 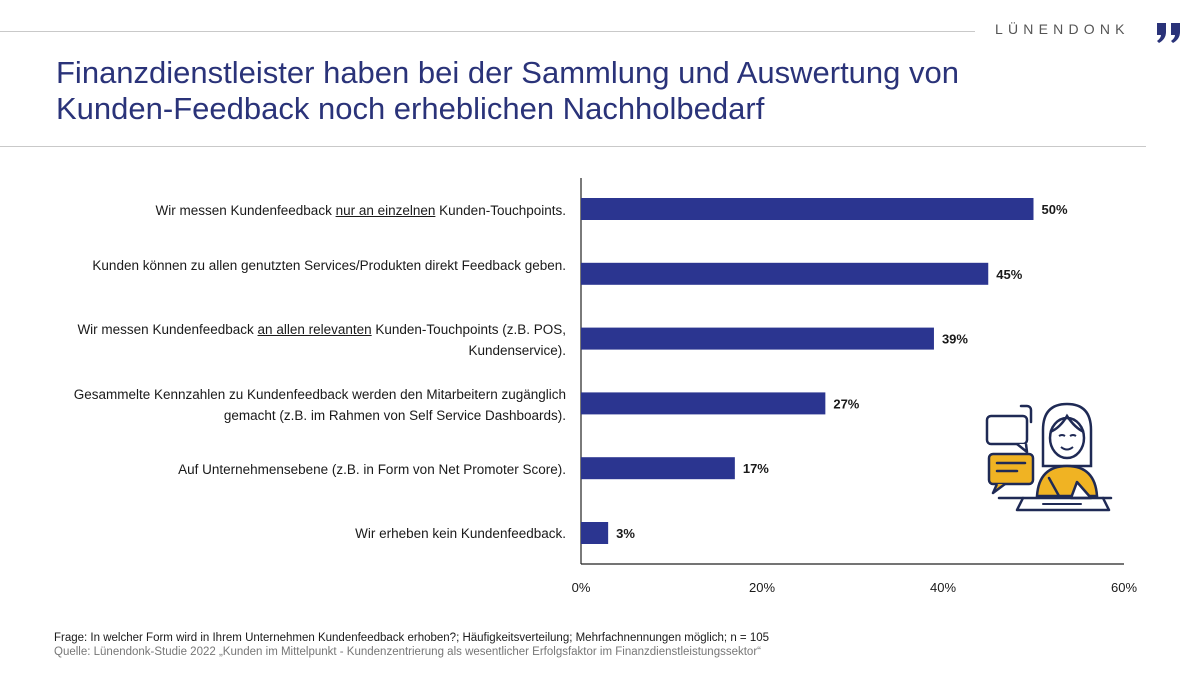 What do you see at coordinates (1049, 457) in the screenshot?
I see `customer-feedback-illustration` at bounding box center [1049, 457].